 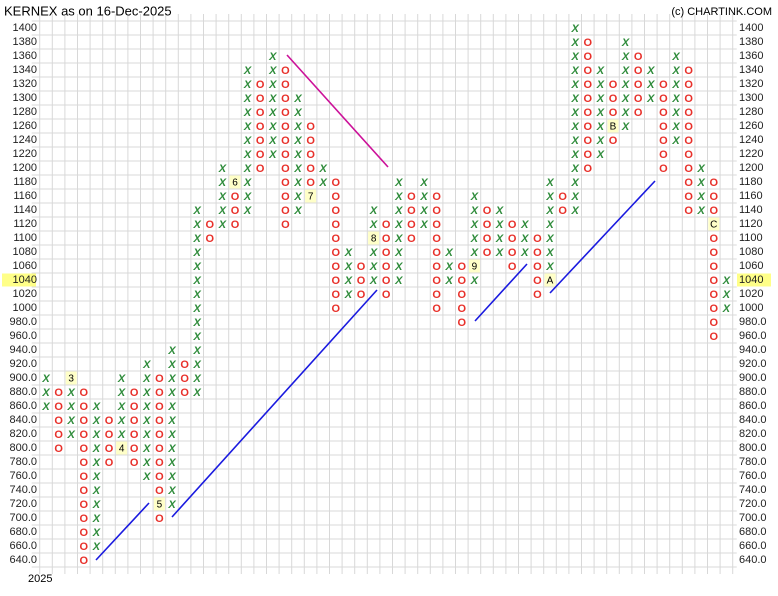 I want to click on y-tick-label: 1260, so click(x=25, y=126).